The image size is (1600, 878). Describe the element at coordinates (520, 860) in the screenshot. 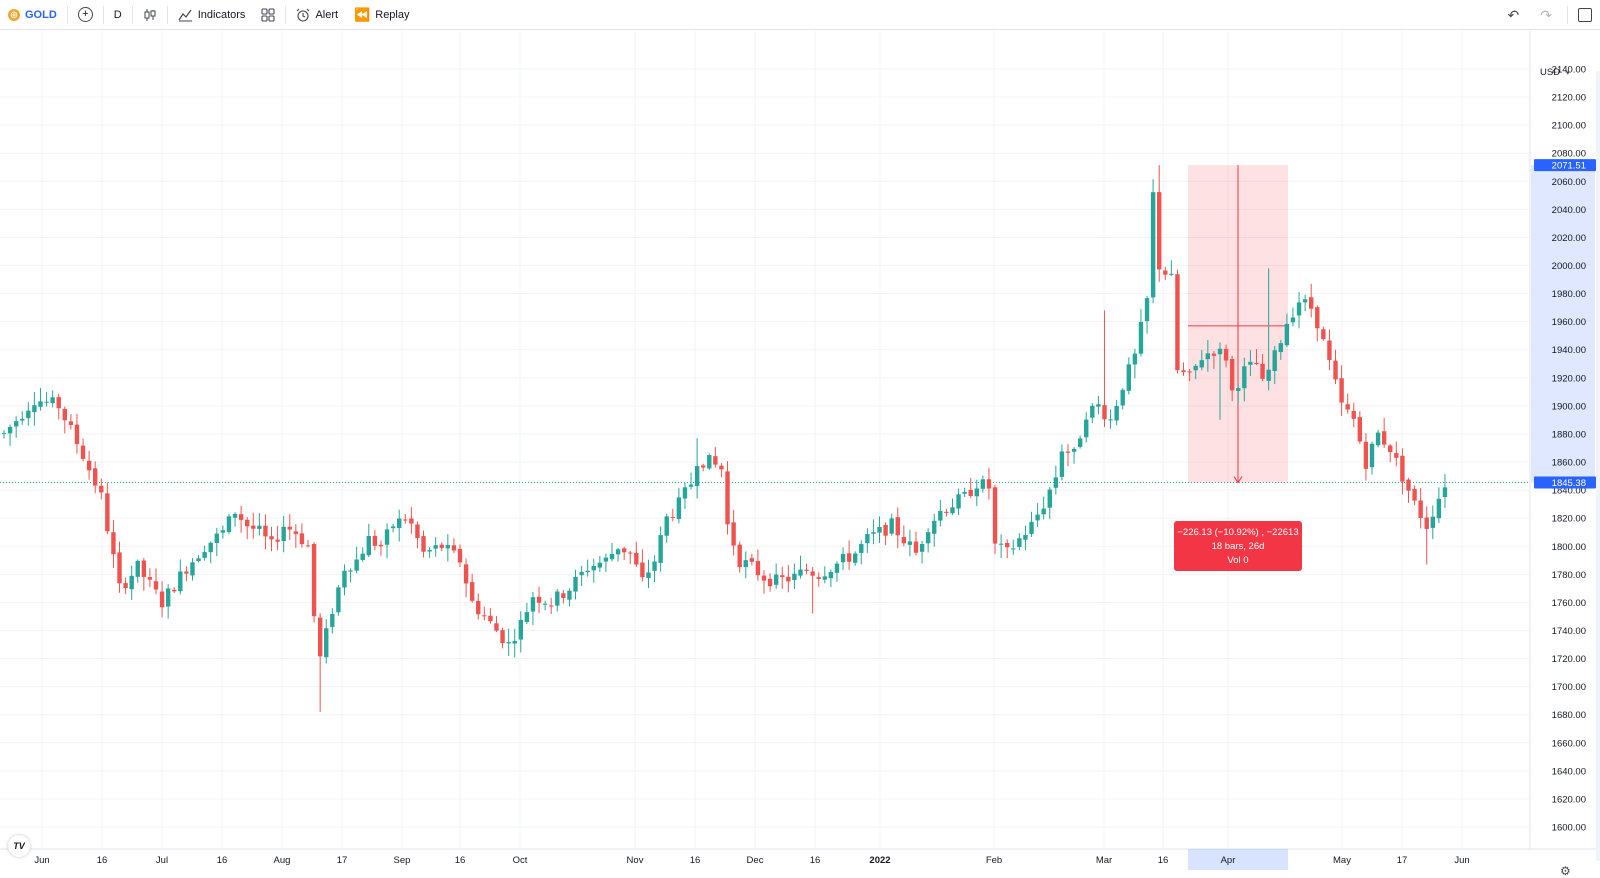

I see `x-tick-label: Oct` at that location.